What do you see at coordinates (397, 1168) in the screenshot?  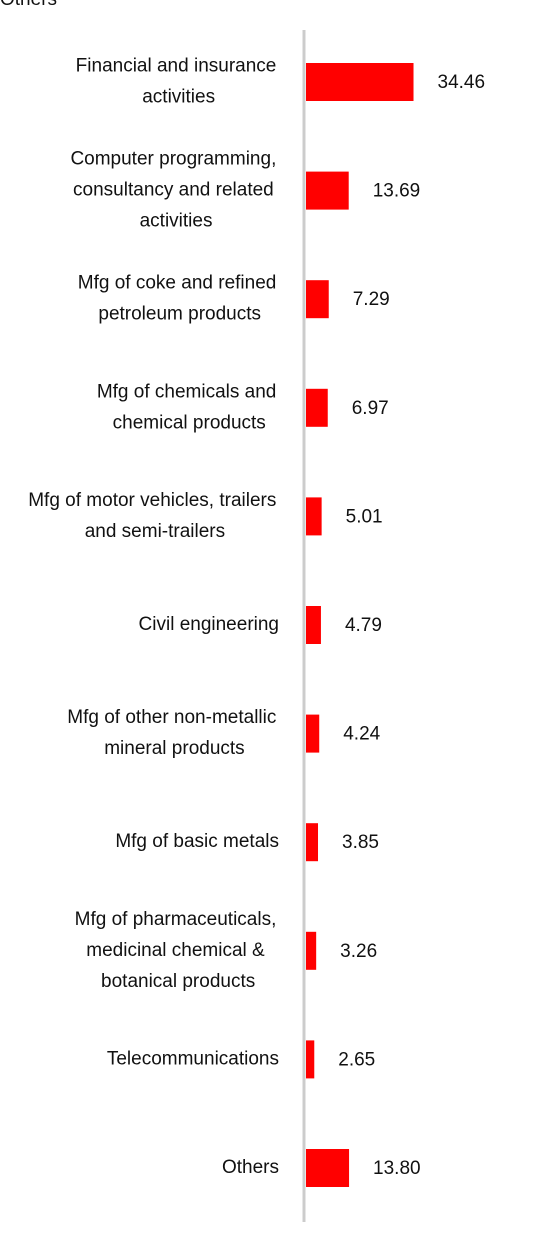 I see `value-label: 13.80` at bounding box center [397, 1168].